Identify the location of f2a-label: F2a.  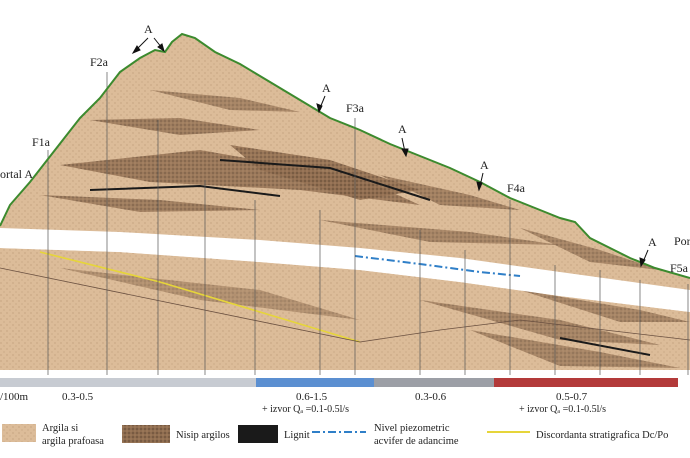
(99, 62).